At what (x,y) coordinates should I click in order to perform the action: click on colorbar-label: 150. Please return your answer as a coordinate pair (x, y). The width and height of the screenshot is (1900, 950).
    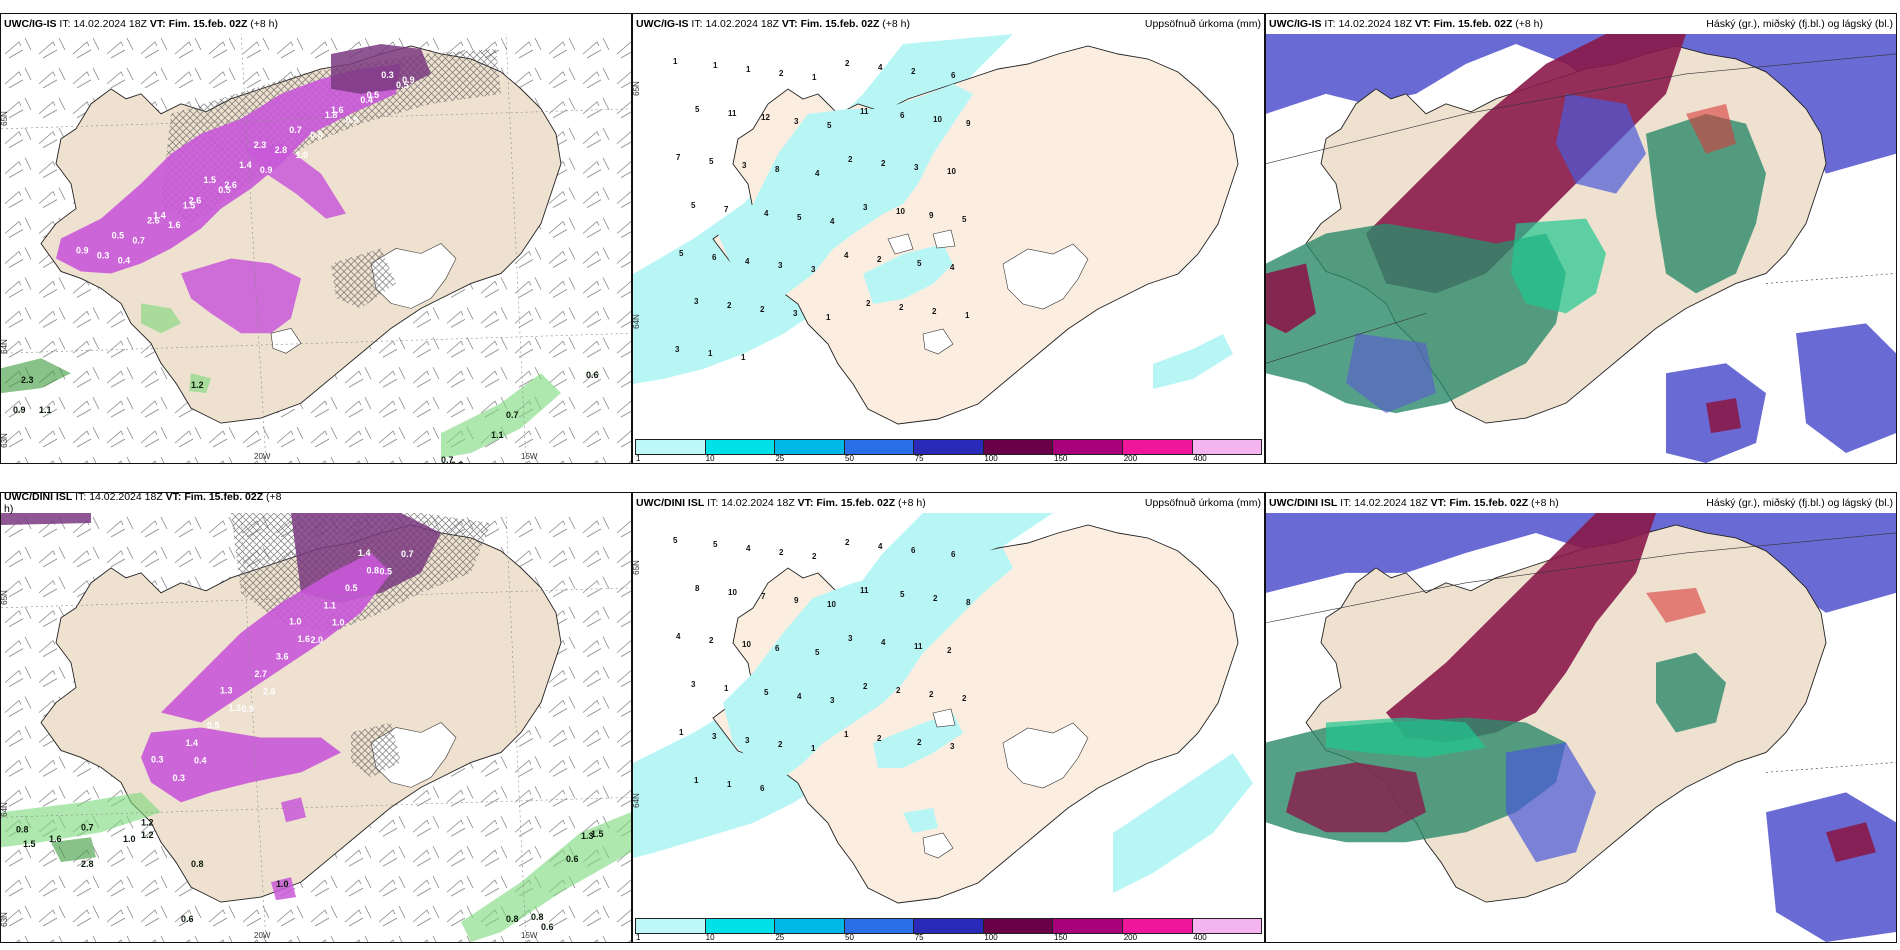
    Looking at the image, I should click on (1061, 458).